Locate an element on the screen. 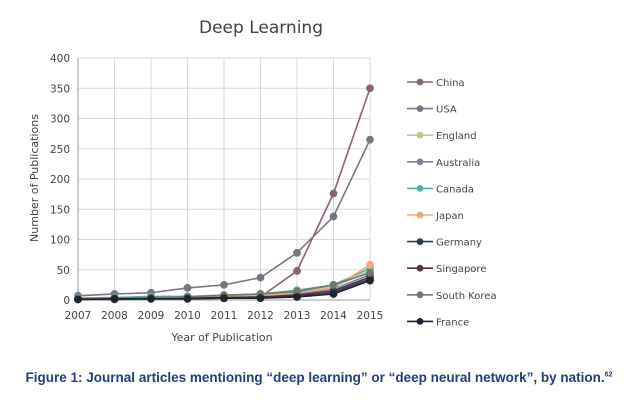  series-france is located at coordinates (224, 290).